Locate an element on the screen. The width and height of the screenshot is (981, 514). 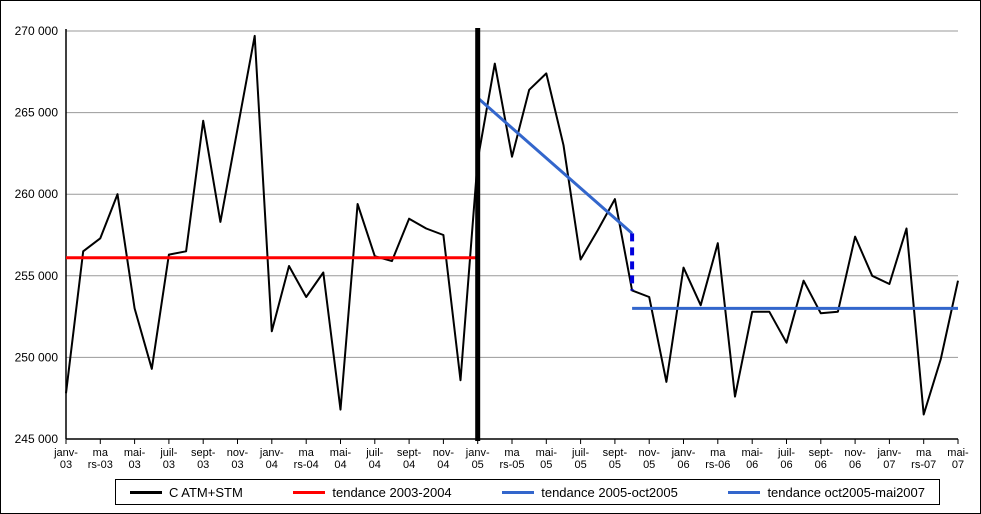
legend-item-c-atm-stm: C ATM+STM is located at coordinates (186, 492).